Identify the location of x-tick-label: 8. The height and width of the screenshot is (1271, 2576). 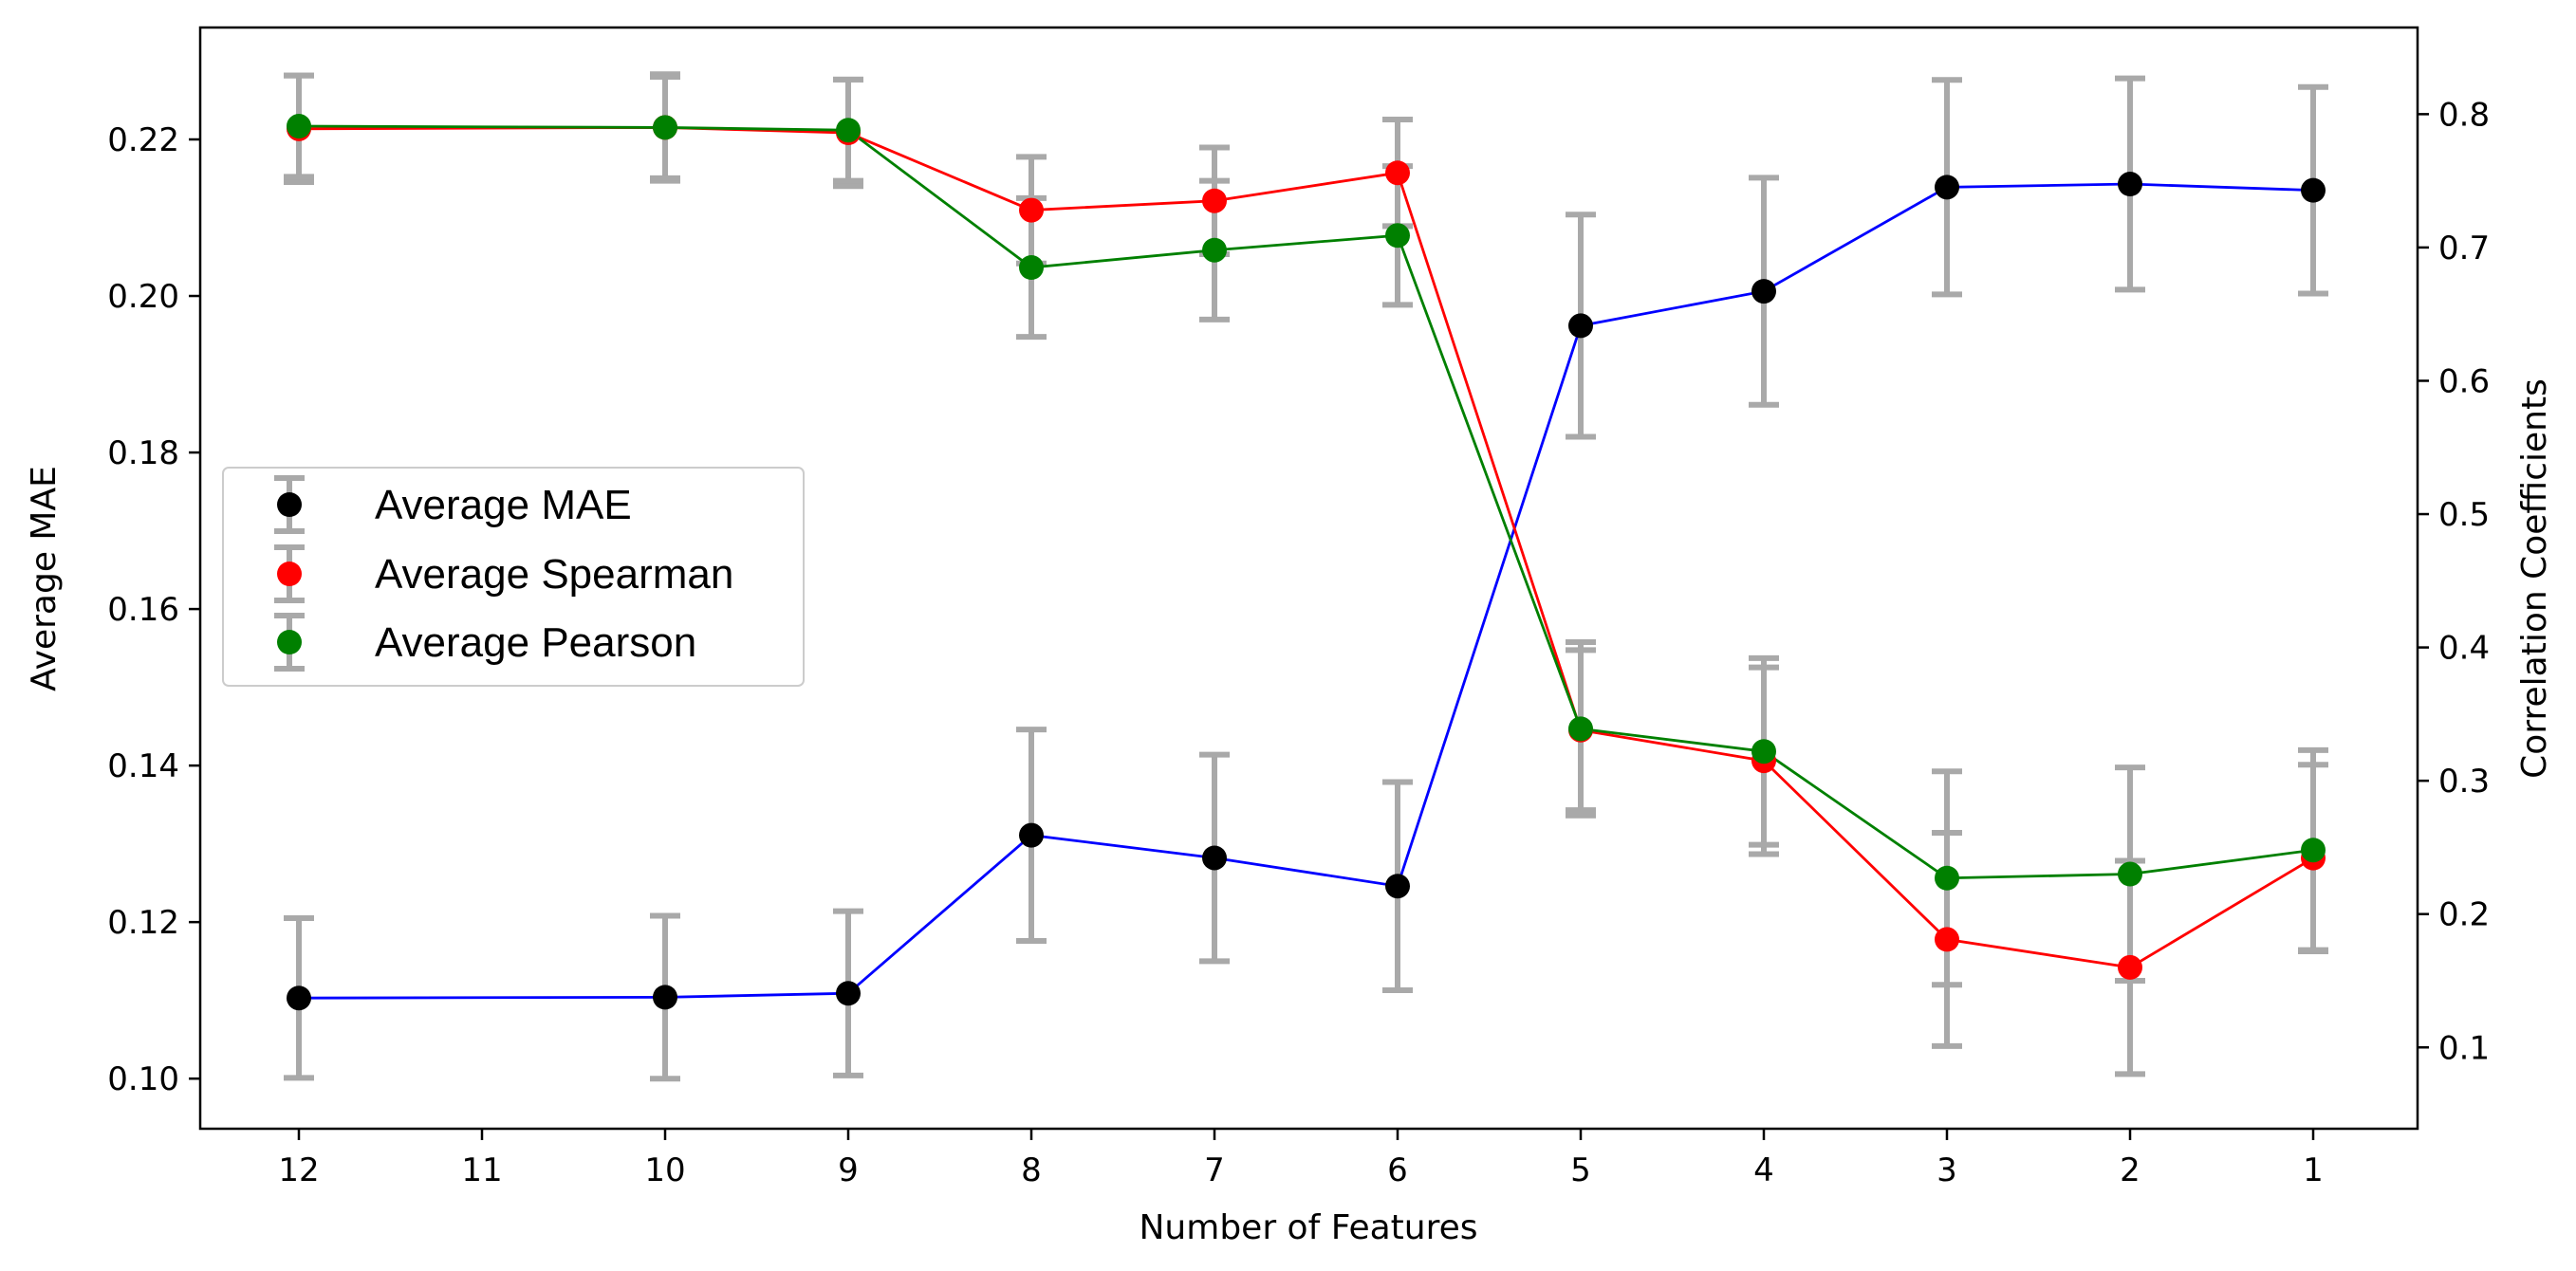
(1031, 1170).